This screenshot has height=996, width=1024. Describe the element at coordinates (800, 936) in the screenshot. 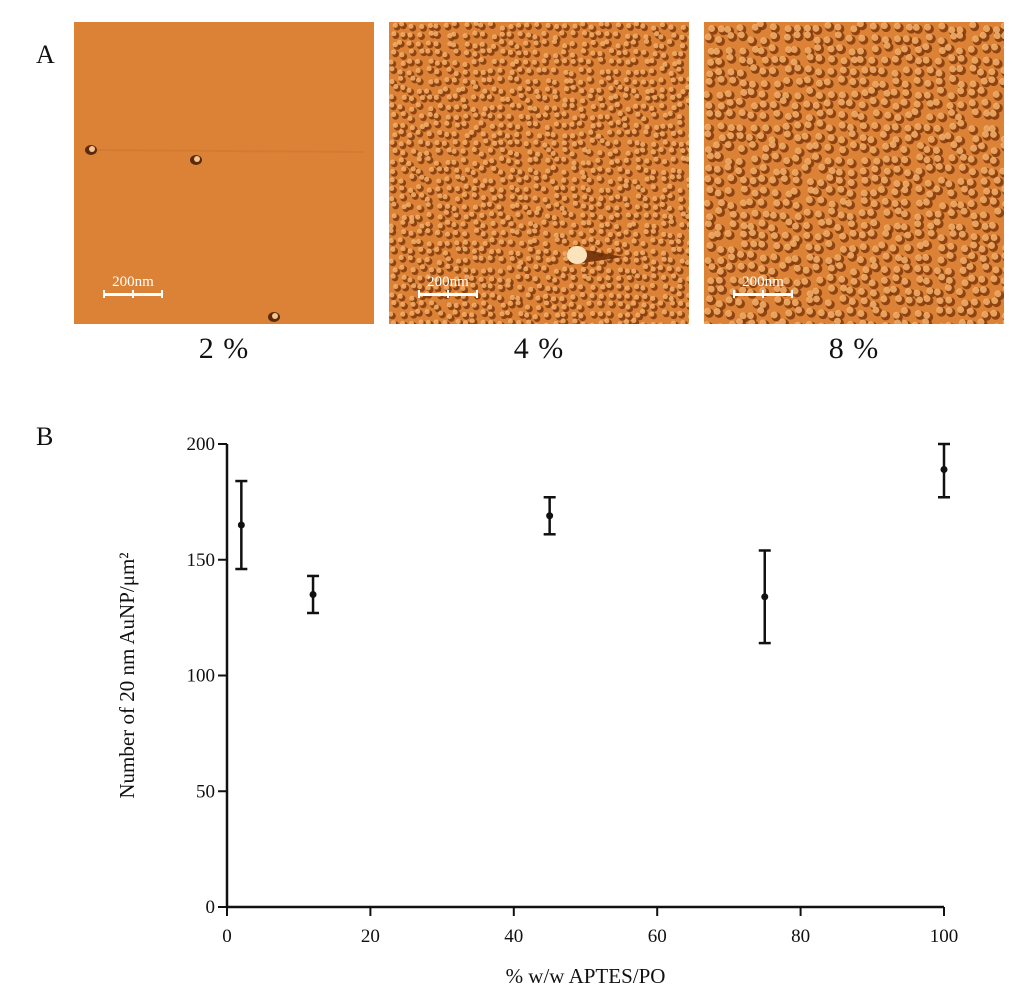

I see `x-tick-label: 80` at that location.